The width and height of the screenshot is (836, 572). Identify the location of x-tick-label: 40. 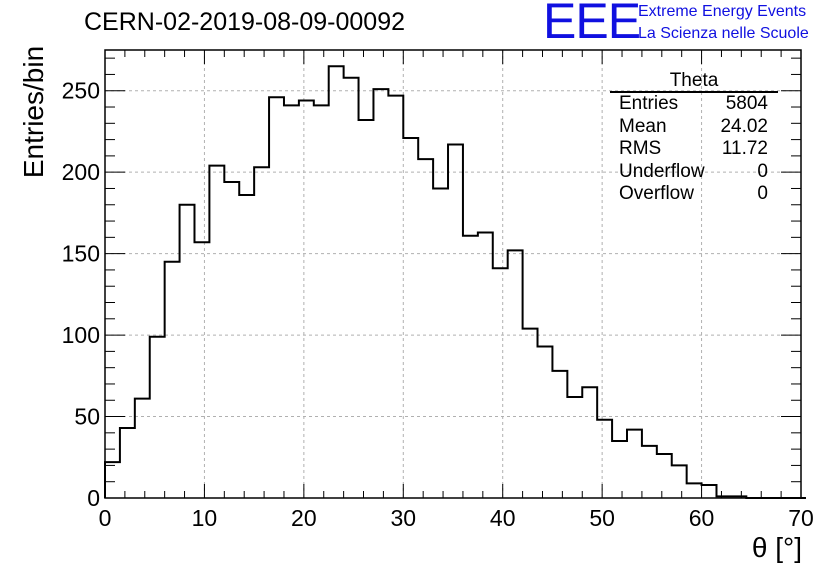
(503, 518).